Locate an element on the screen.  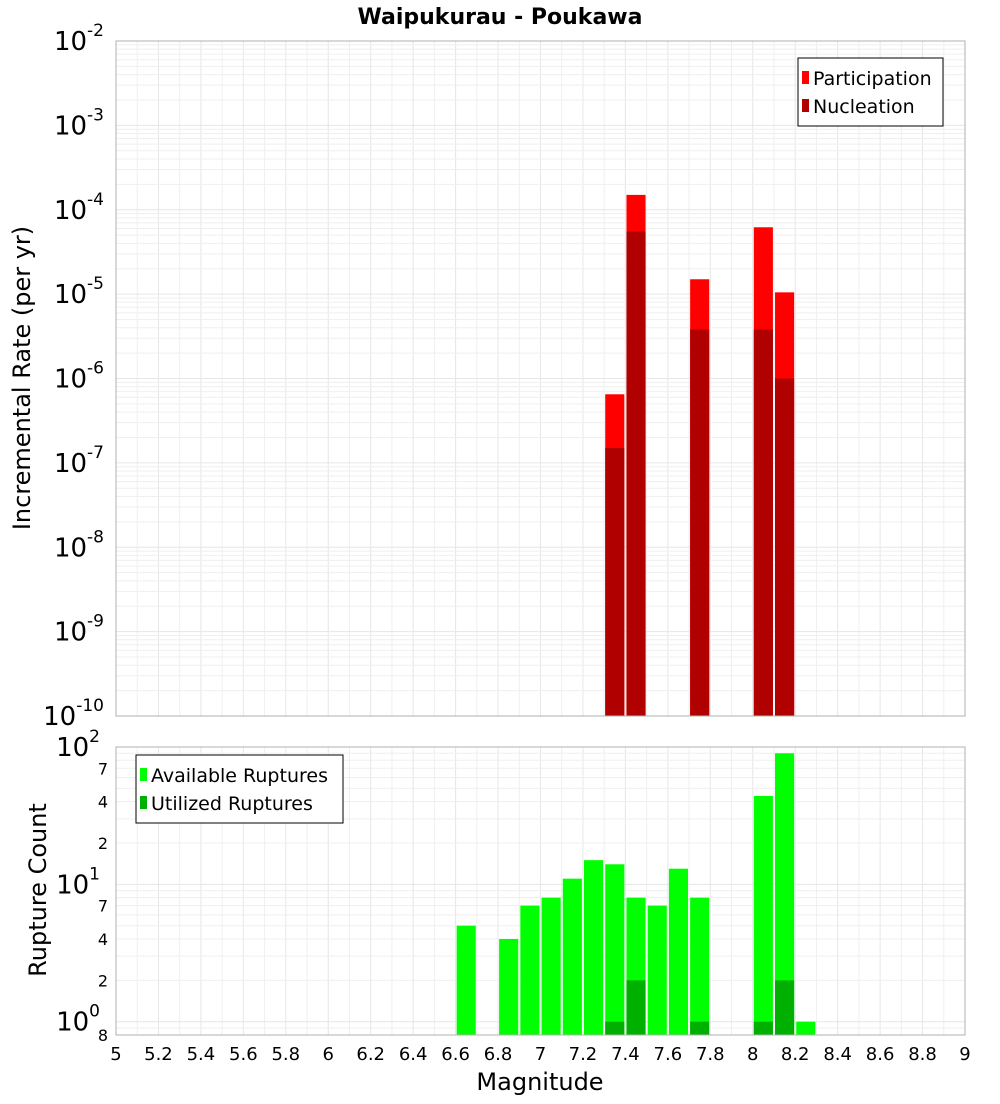
chart-title: Waipukurau - Poukawa is located at coordinates (500, 17).